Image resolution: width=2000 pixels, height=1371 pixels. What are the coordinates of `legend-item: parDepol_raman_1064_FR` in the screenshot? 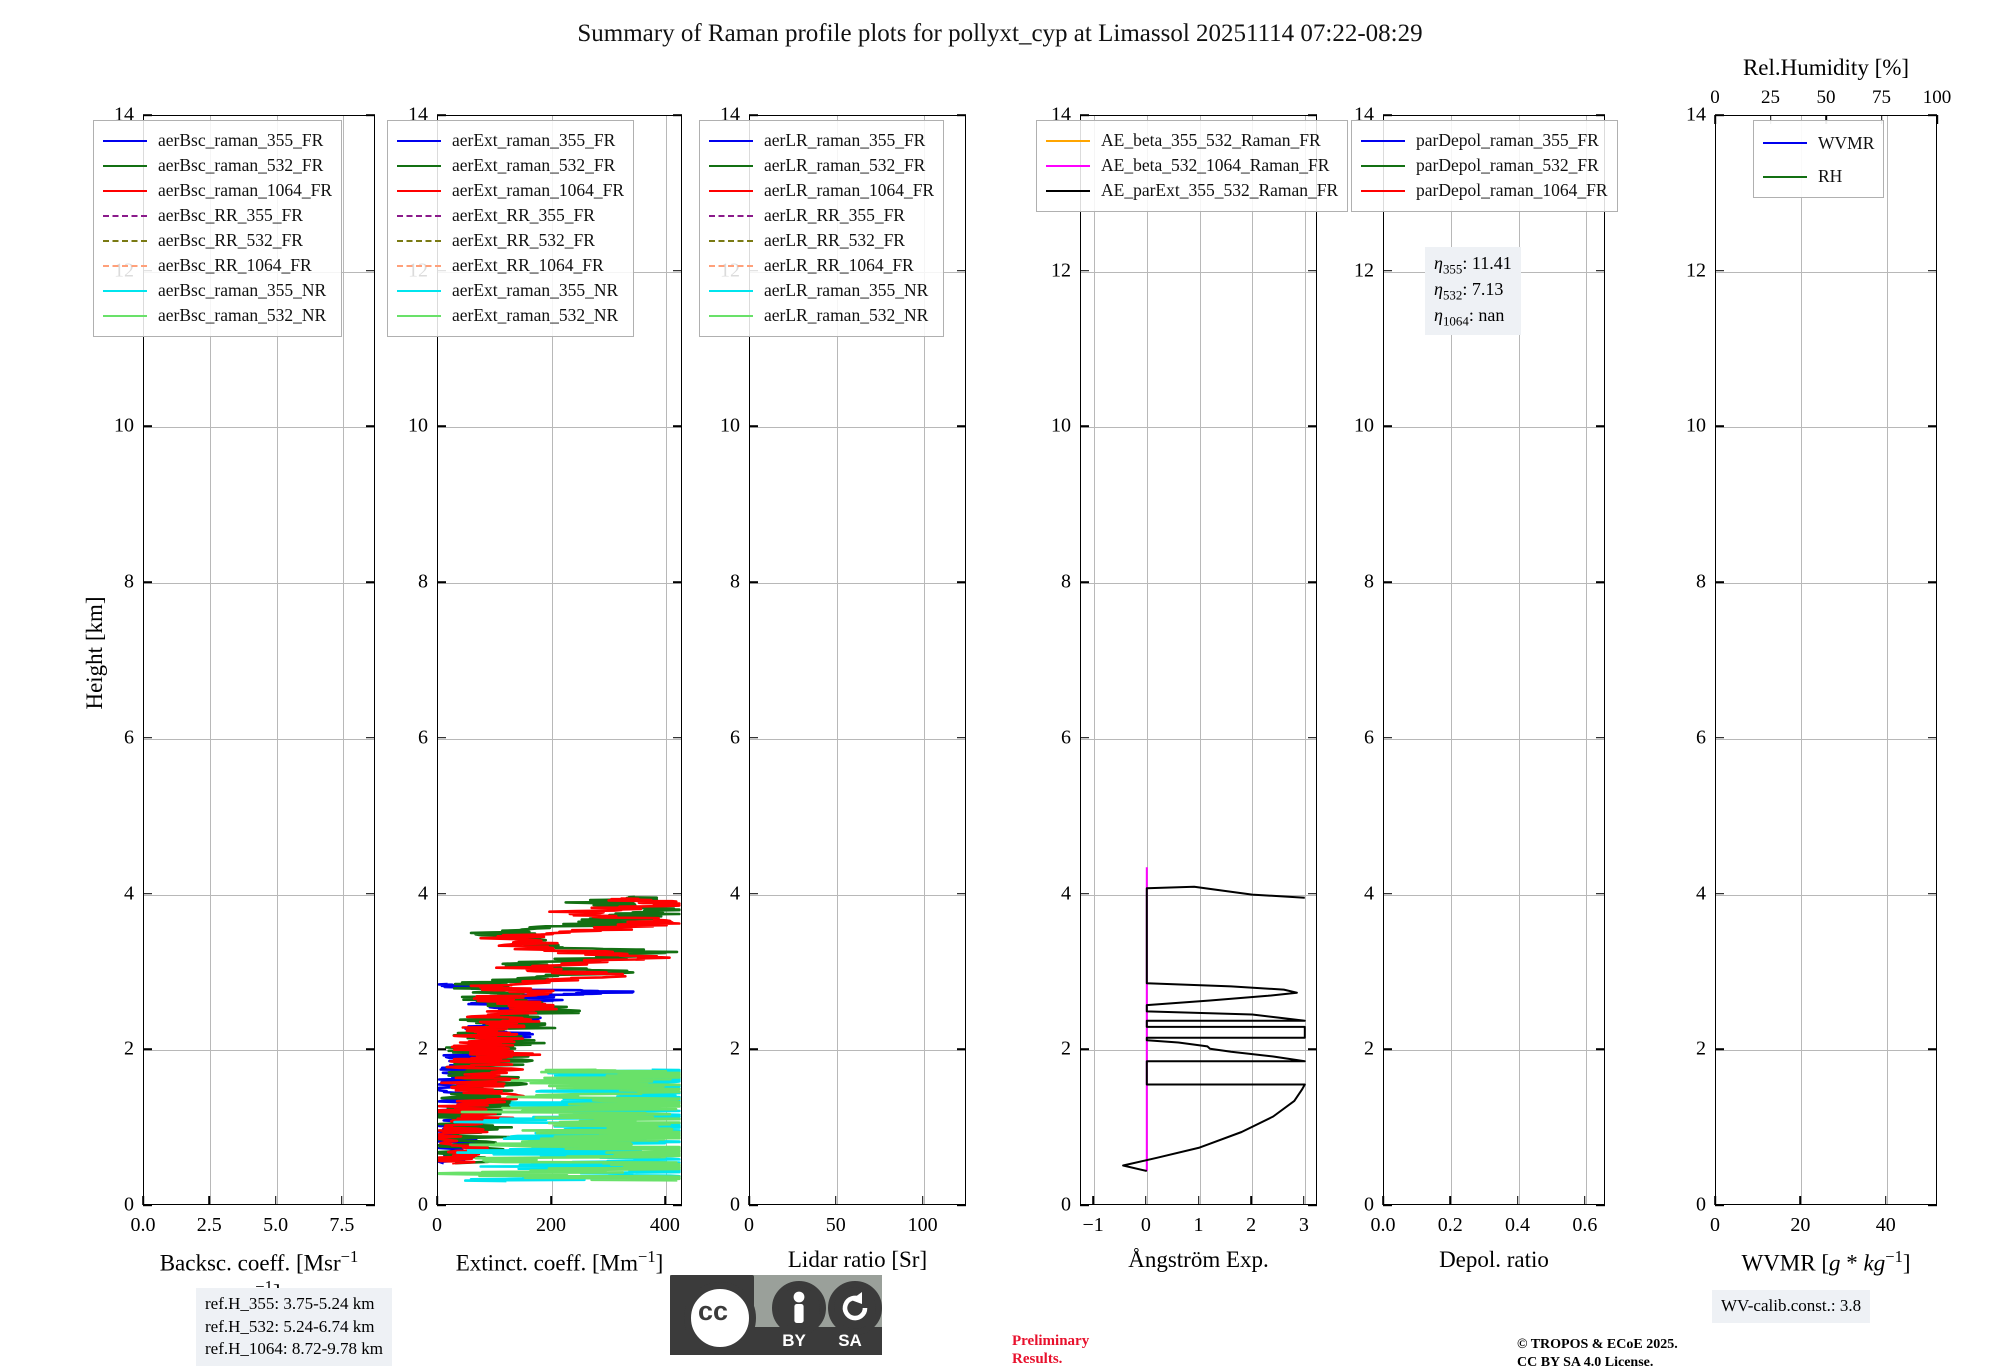 It's located at (1484, 190).